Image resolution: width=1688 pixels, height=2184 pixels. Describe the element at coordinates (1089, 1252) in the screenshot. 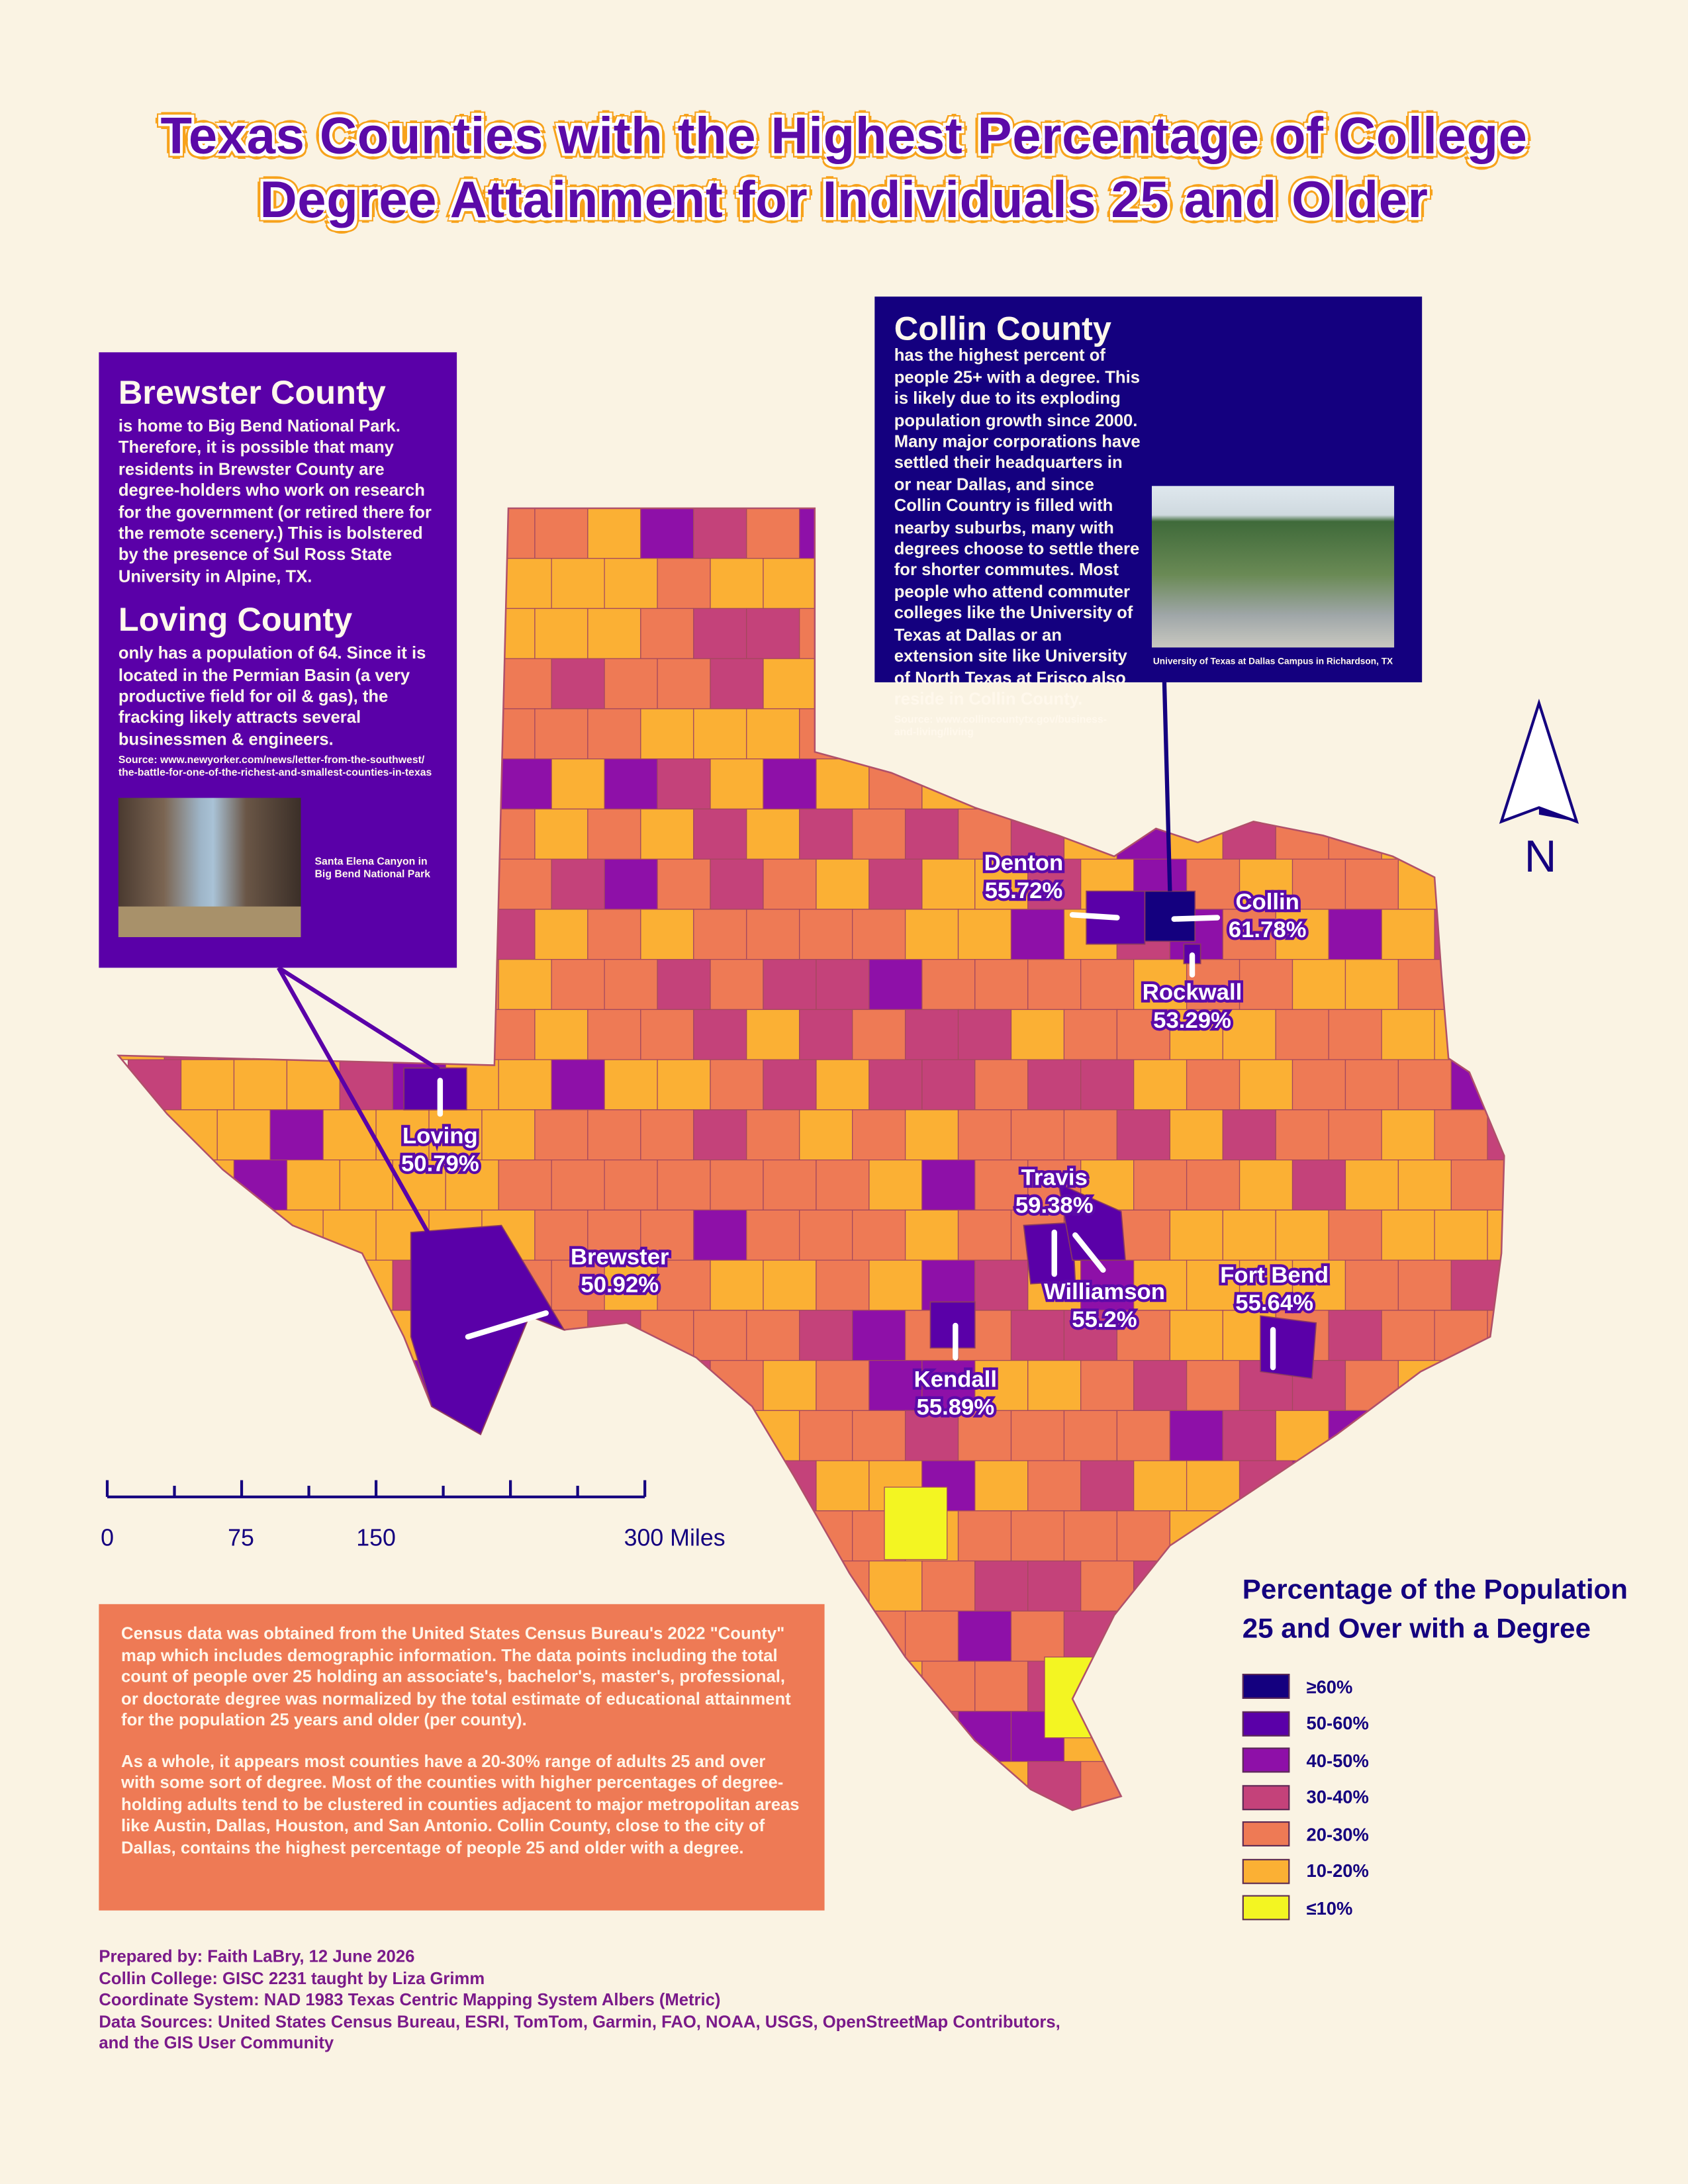

I see `leader-line` at that location.